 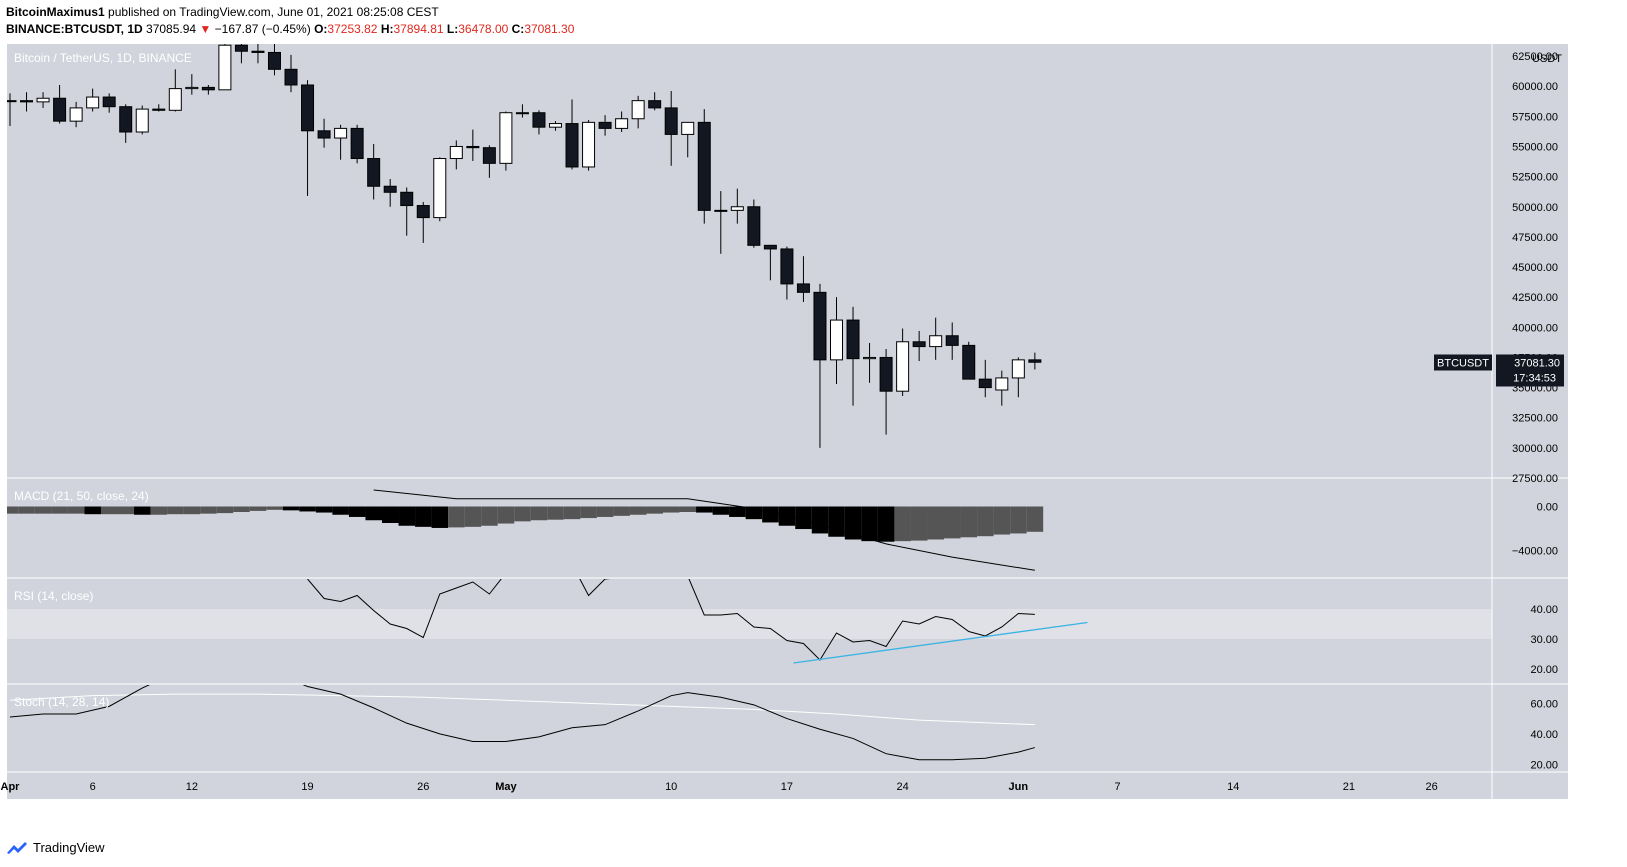 I want to click on time-tick-label: 21, so click(x=1349, y=787).